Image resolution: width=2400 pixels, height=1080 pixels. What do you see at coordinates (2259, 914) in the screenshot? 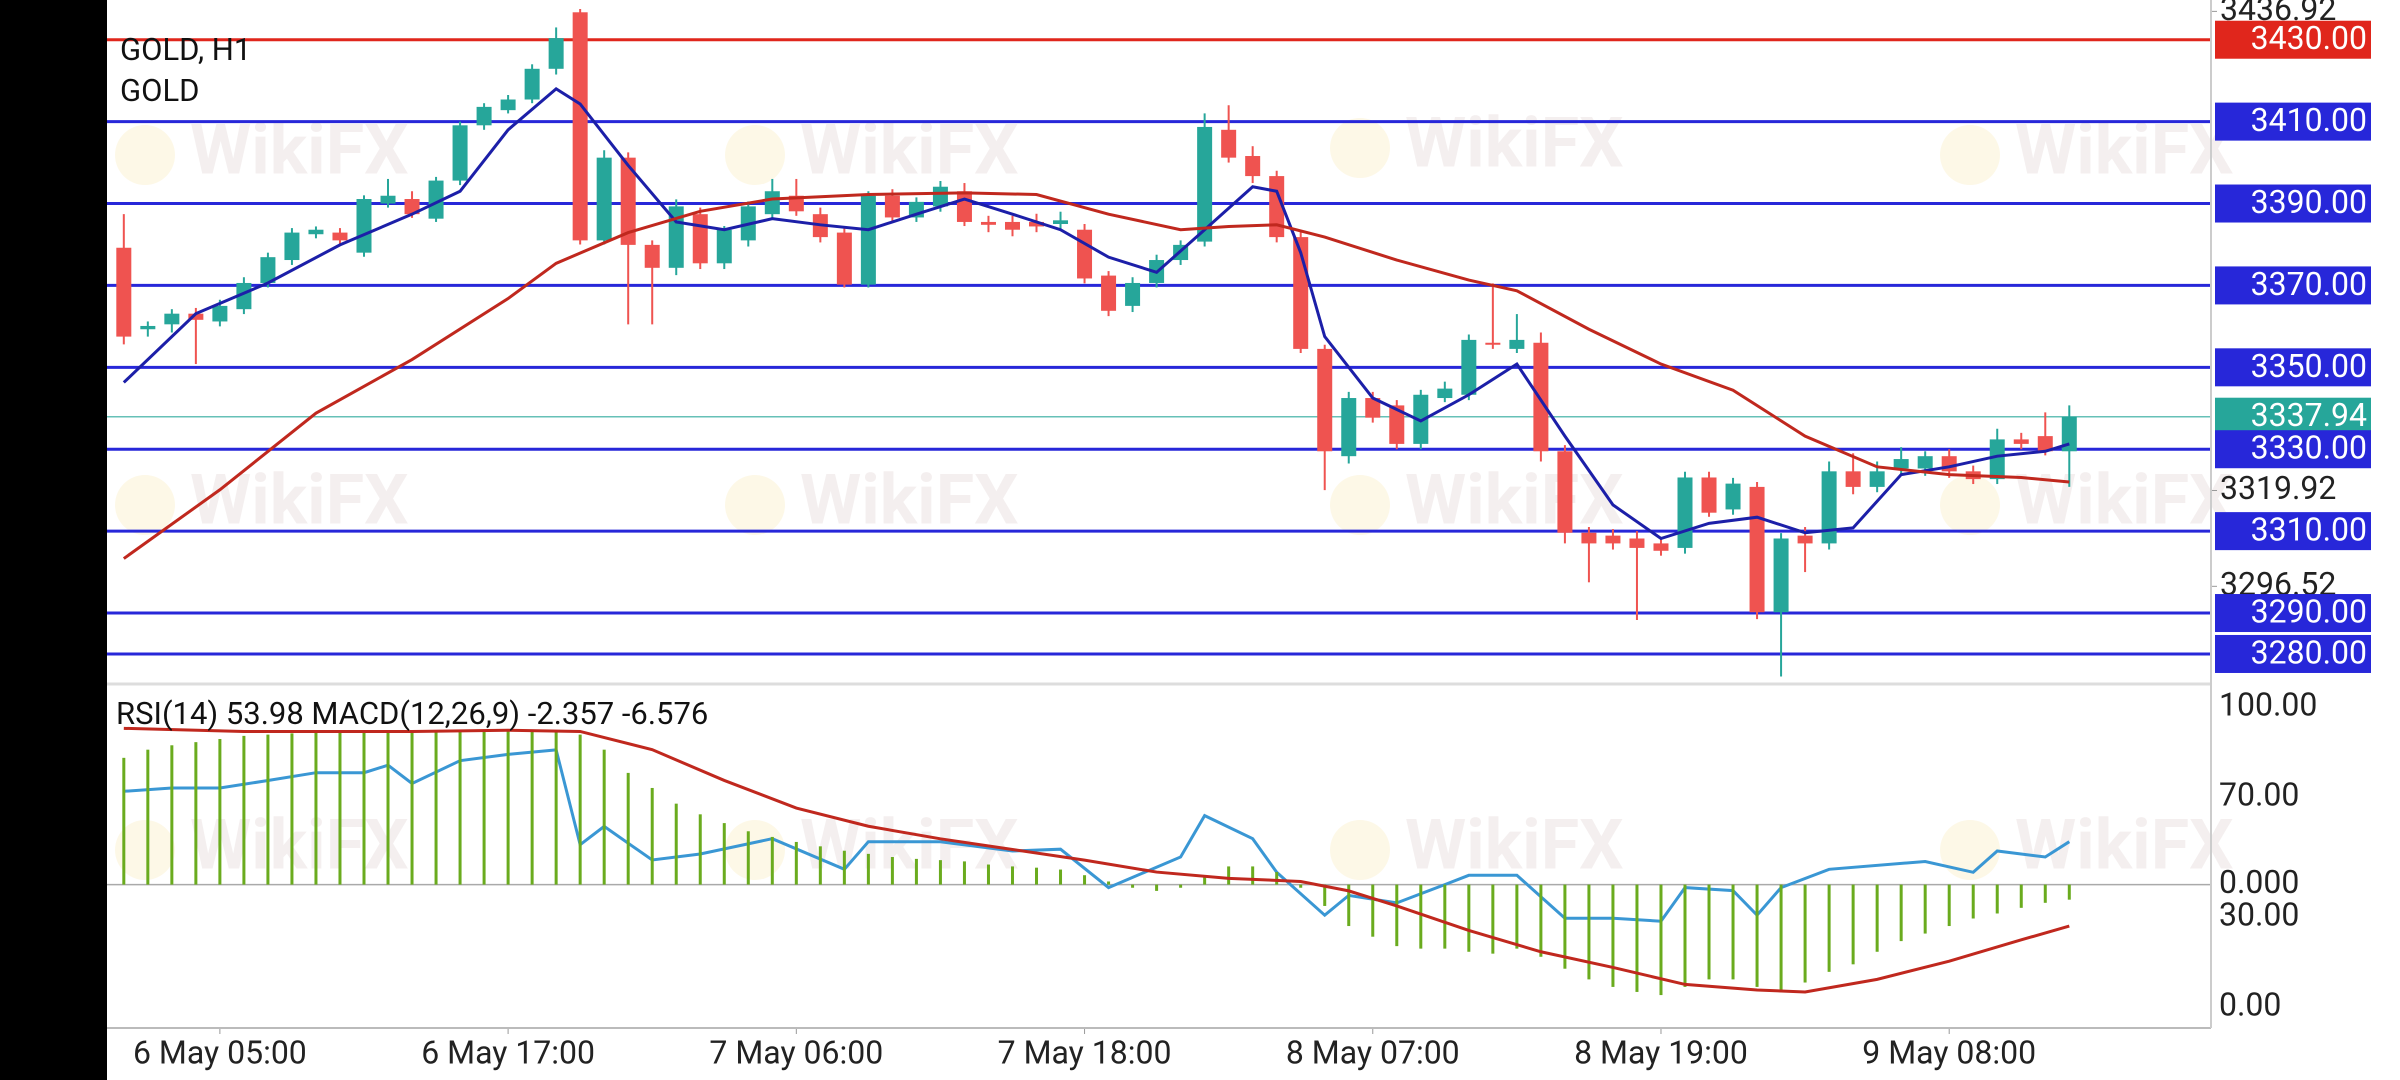
I see `y-tick-label: 30.00` at bounding box center [2259, 914].